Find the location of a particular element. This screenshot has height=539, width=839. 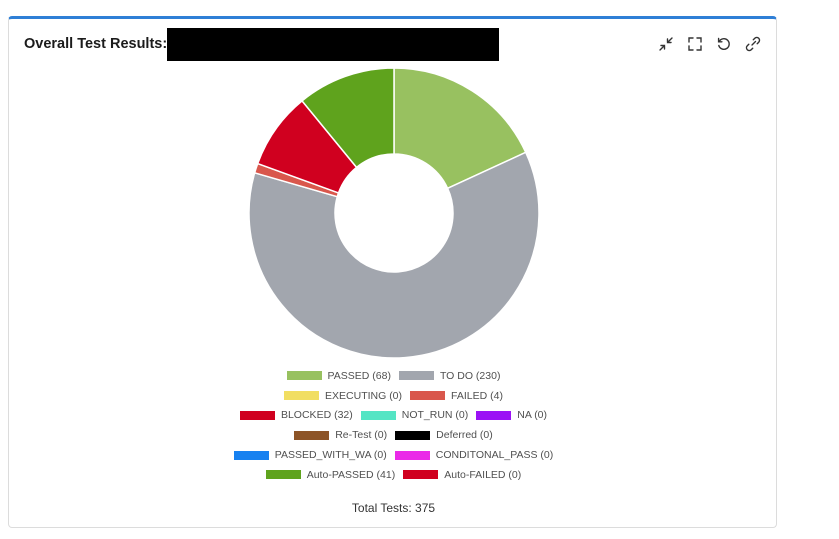

card-title: Overall Test Results: is located at coordinates (96, 44).